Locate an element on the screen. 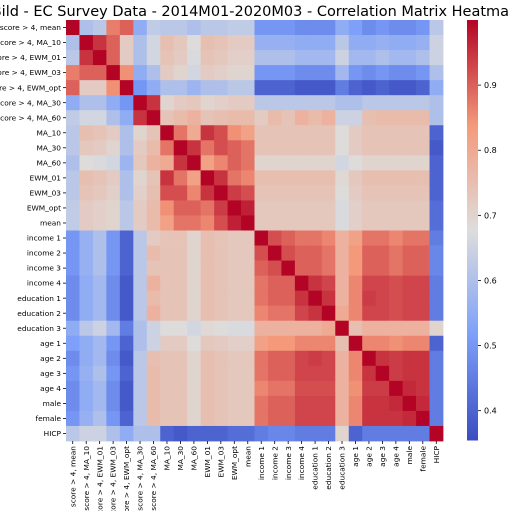  x-tick-label: age 1 is located at coordinates (355, 456).